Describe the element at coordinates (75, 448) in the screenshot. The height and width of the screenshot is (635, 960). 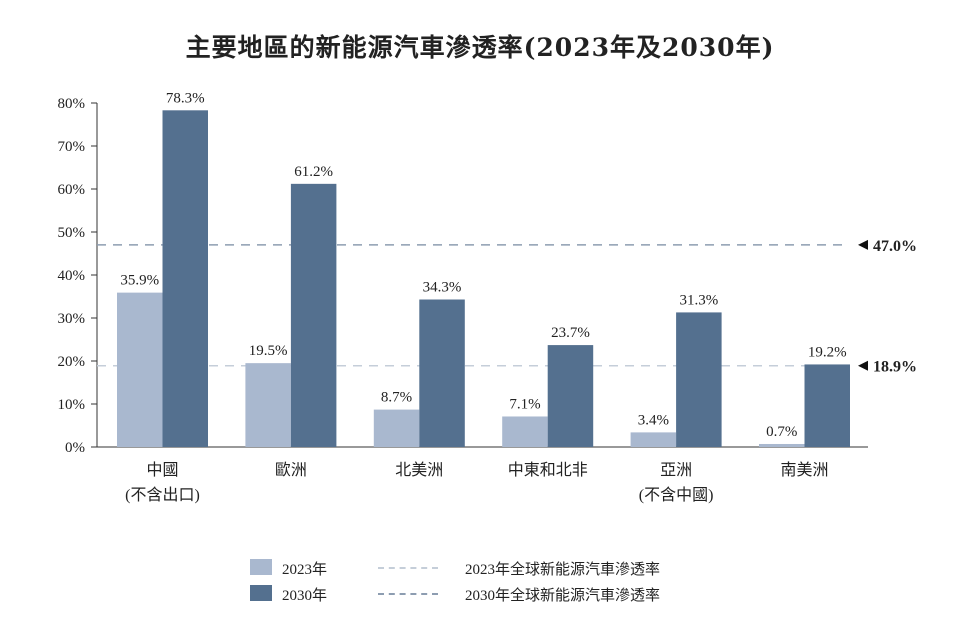
I see `y-tick-label: 0%` at that location.